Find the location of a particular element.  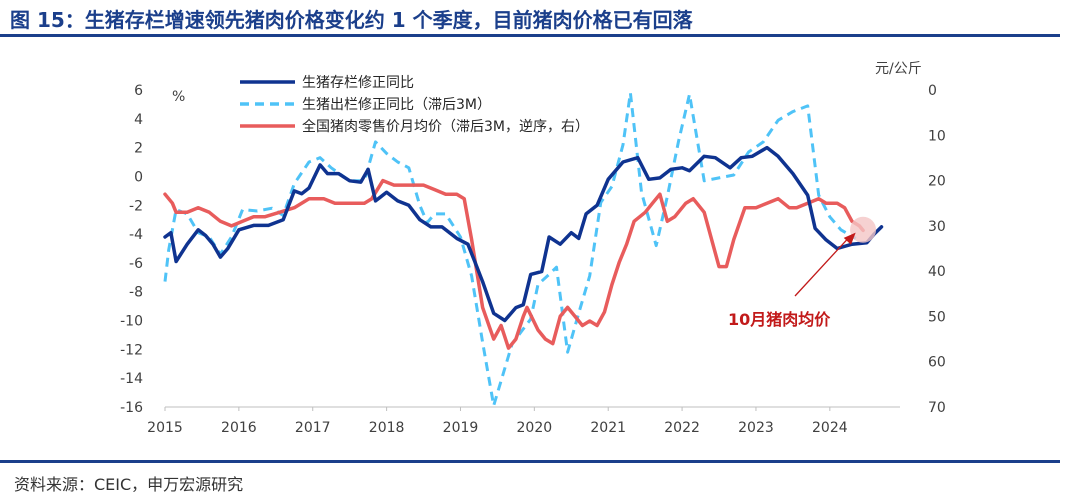

left-tick-label: -2 is located at coordinates (136, 206).